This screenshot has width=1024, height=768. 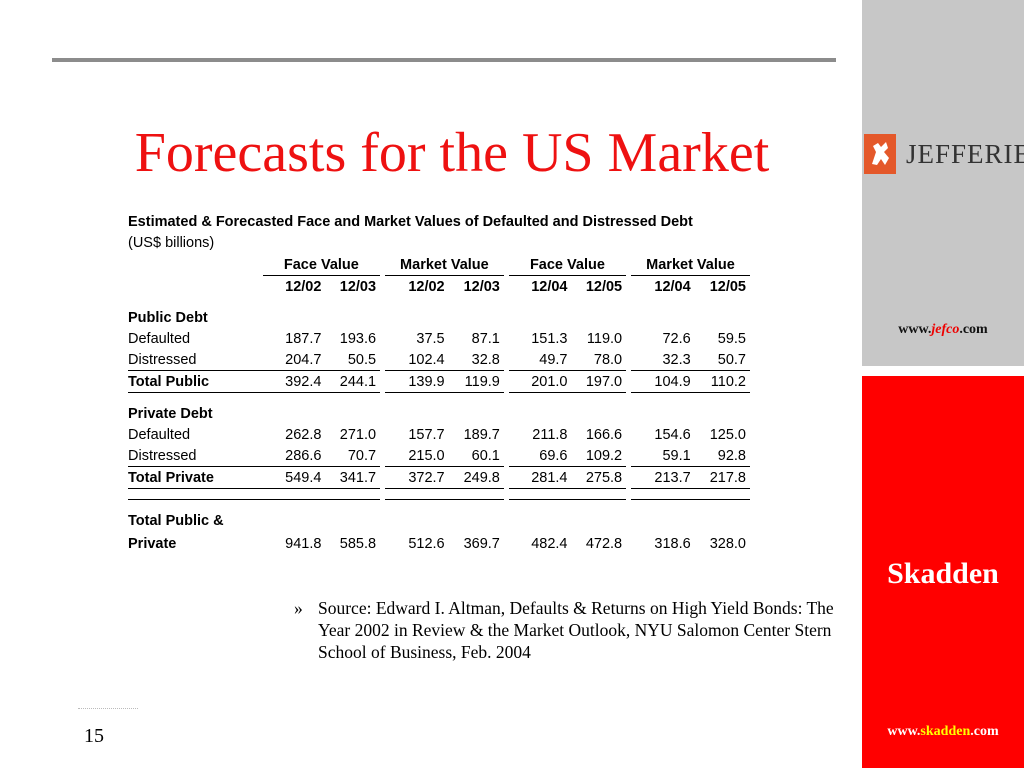 I want to click on table-cell: 151.3, so click(x=549, y=338).